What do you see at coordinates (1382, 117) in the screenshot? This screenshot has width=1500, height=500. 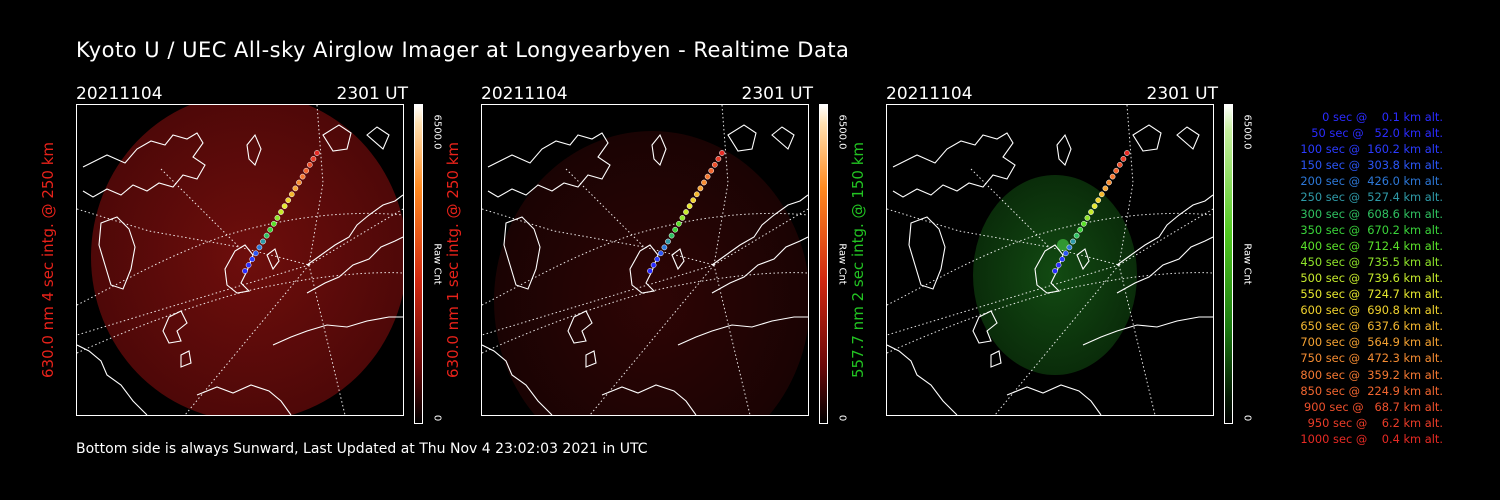 I see `legend-row: 0 sec @ 0.1 km alt.` at bounding box center [1382, 117].